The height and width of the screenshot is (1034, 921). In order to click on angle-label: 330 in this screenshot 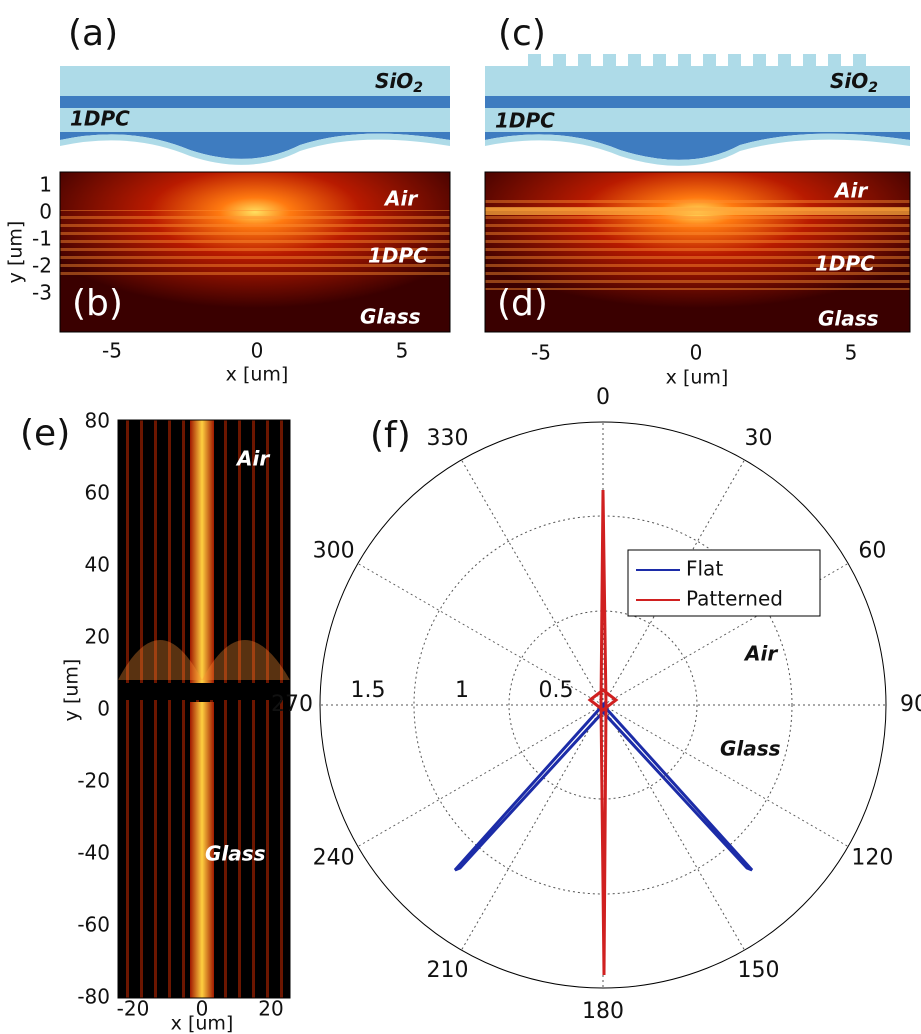, I will do `click(448, 438)`.